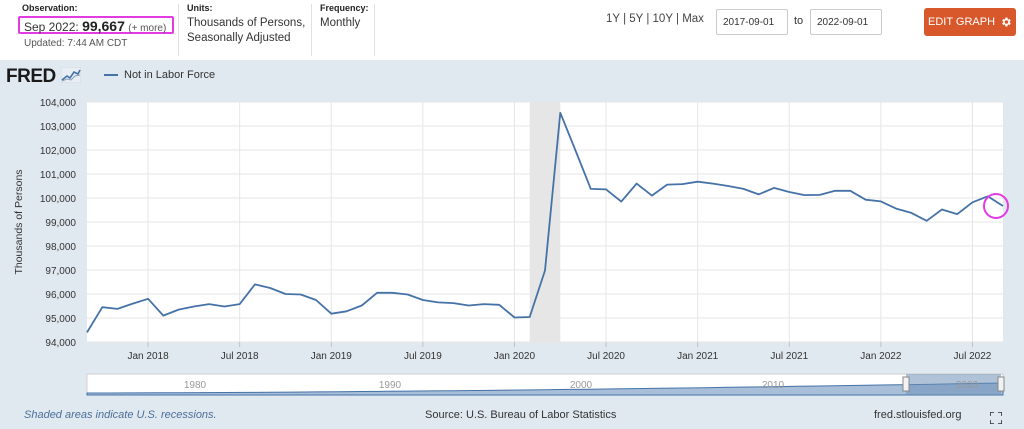 This screenshot has width=1024, height=429. I want to click on y-tick-label: 100,000, so click(58, 199).